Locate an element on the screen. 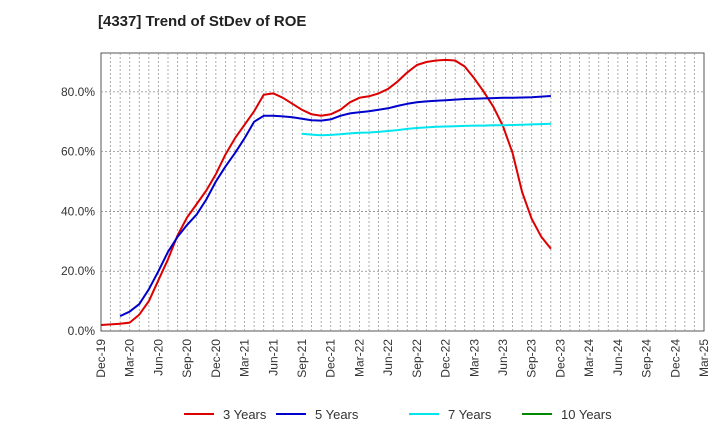  y-tick-label: 60.0% is located at coordinates (78, 152).